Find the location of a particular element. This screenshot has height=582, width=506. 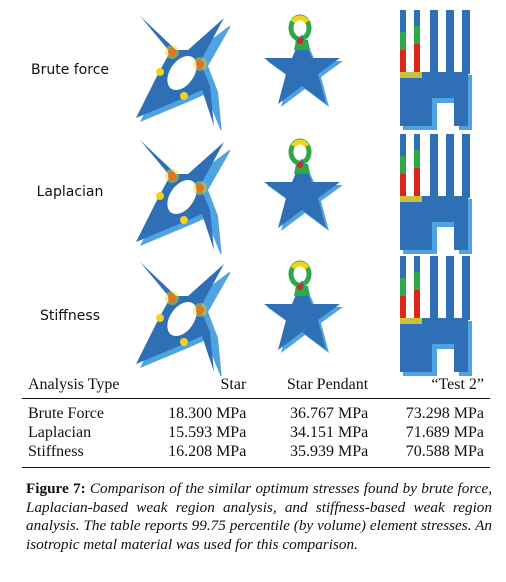

cell-star-stress: 18.300 MPa is located at coordinates (207, 413).